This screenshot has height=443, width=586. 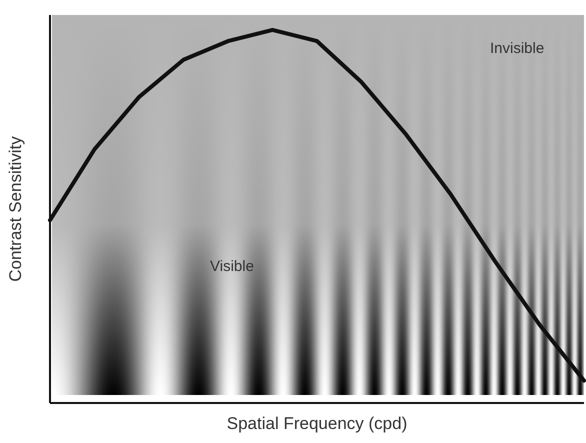 I want to click on y-axis-title: Contrast Sensitivity, so click(x=16, y=209).